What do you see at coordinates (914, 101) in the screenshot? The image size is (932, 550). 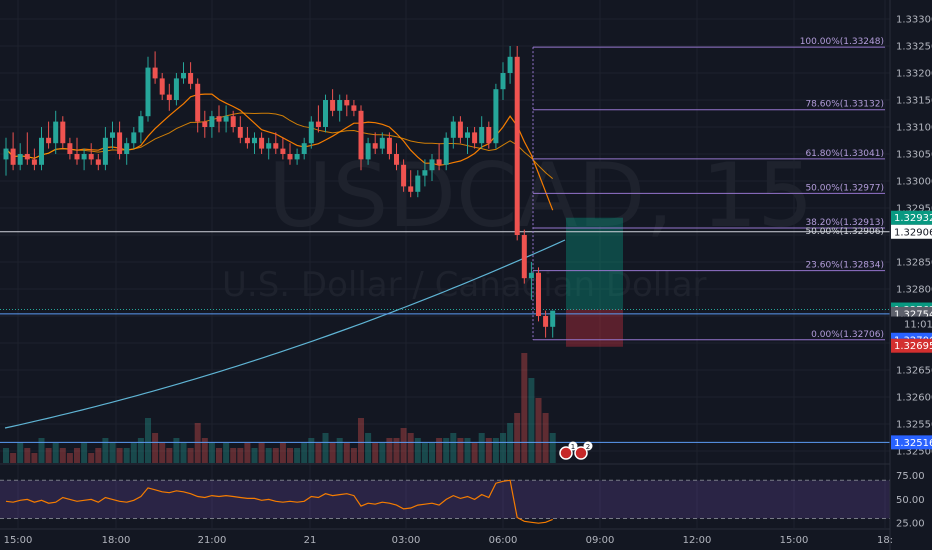 I see `price-tick-3: 1.33150` at bounding box center [914, 101].